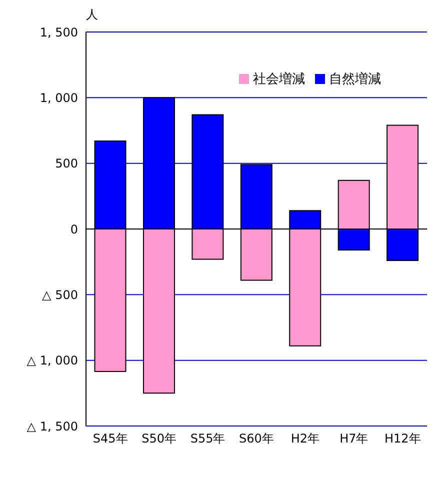  What do you see at coordinates (92, 15) in the screenshot?
I see `y-axis-title: 人` at bounding box center [92, 15].